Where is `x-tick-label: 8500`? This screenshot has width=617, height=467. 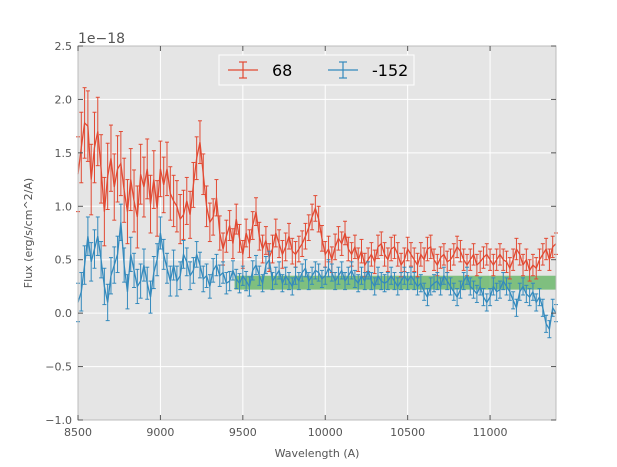
x-tick-label: 8500 is located at coordinates (78, 432).